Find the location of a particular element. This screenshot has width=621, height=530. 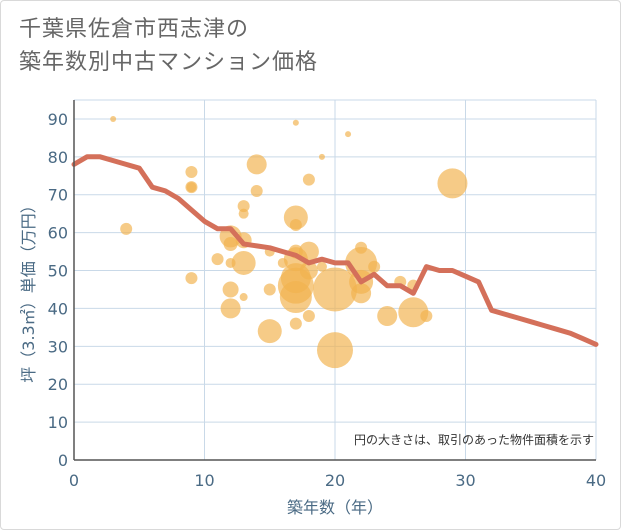

y-tick-label: 40 is located at coordinates (58, 308).